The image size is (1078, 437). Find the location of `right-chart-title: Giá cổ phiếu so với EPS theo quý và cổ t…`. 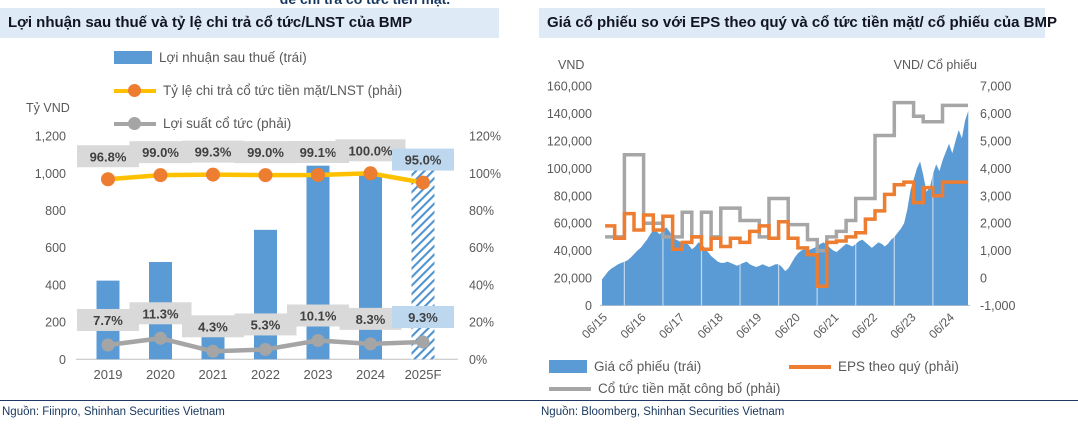

right-chart-title: Giá cổ phiếu so với EPS theo quý và cổ t… is located at coordinates (798, 23).